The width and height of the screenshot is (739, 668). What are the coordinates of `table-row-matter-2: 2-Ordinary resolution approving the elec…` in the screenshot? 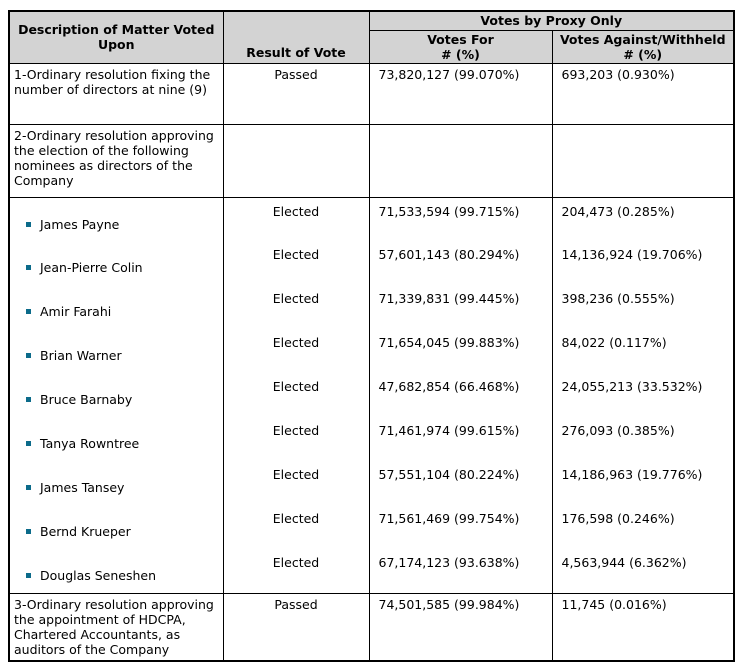 It's located at (371, 160).